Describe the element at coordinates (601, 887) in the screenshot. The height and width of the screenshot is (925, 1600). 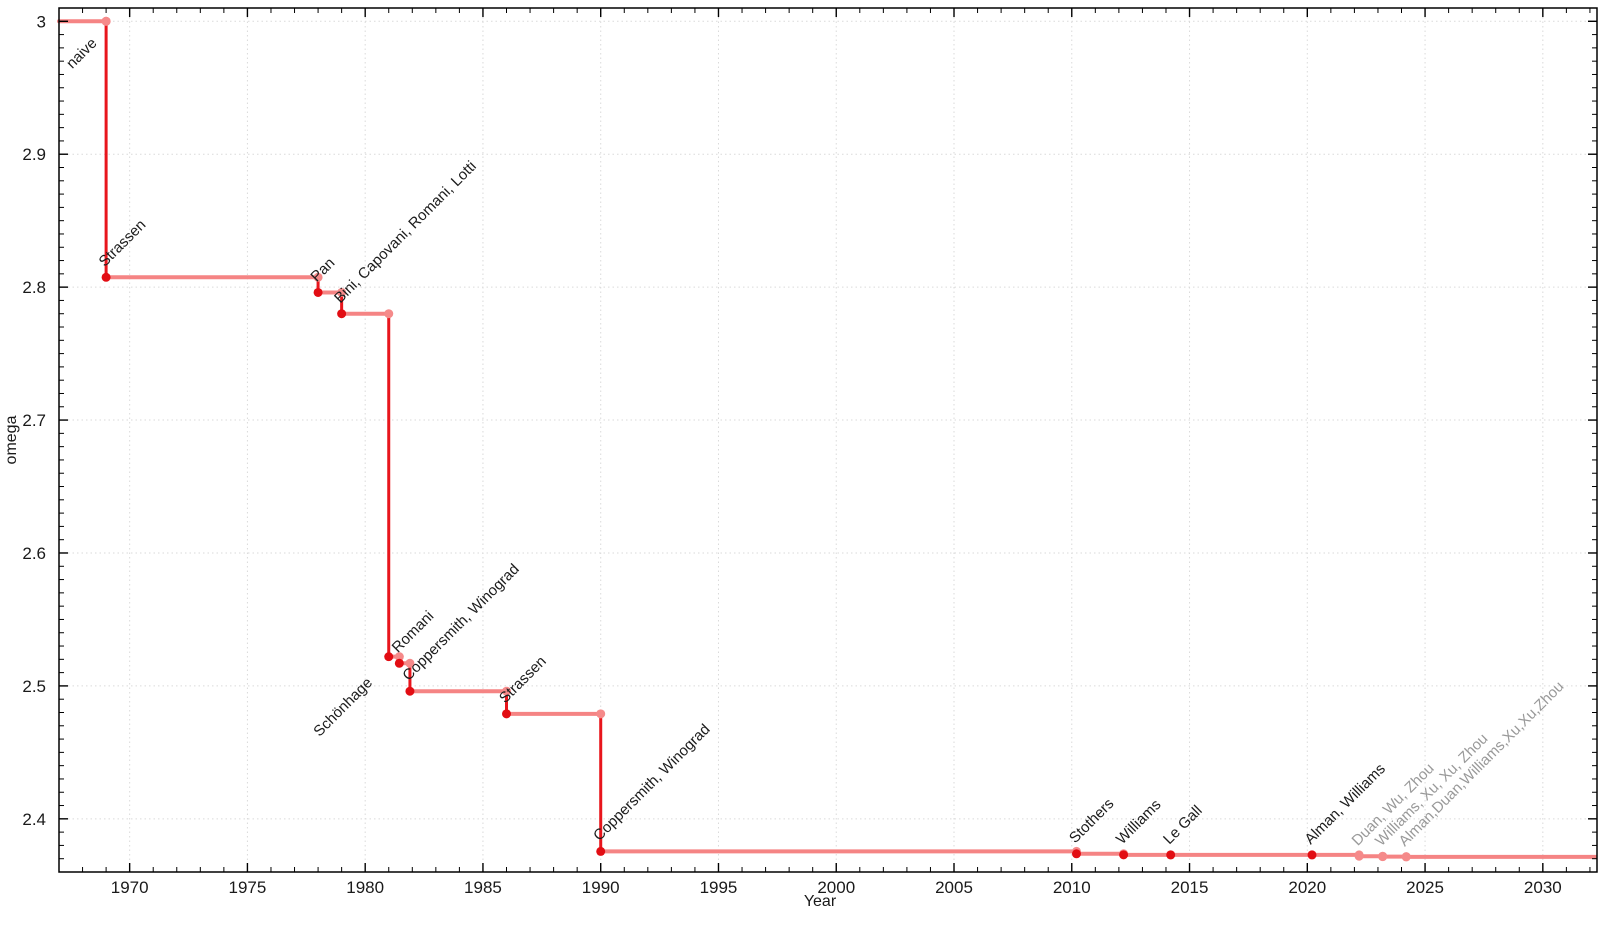
I see `x-tick-label: 1990` at that location.